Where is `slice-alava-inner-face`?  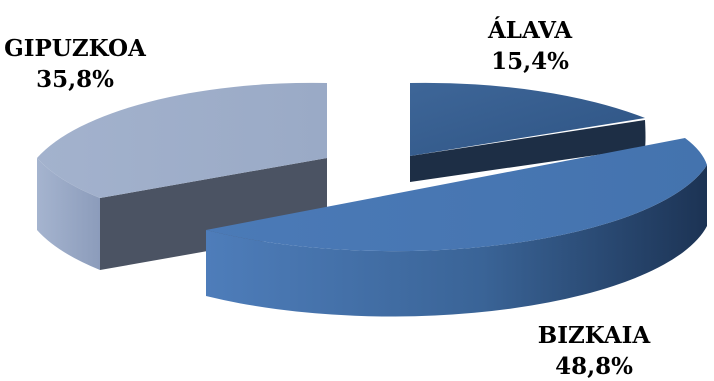
slice-alava-inner-face is located at coordinates (528, 132).